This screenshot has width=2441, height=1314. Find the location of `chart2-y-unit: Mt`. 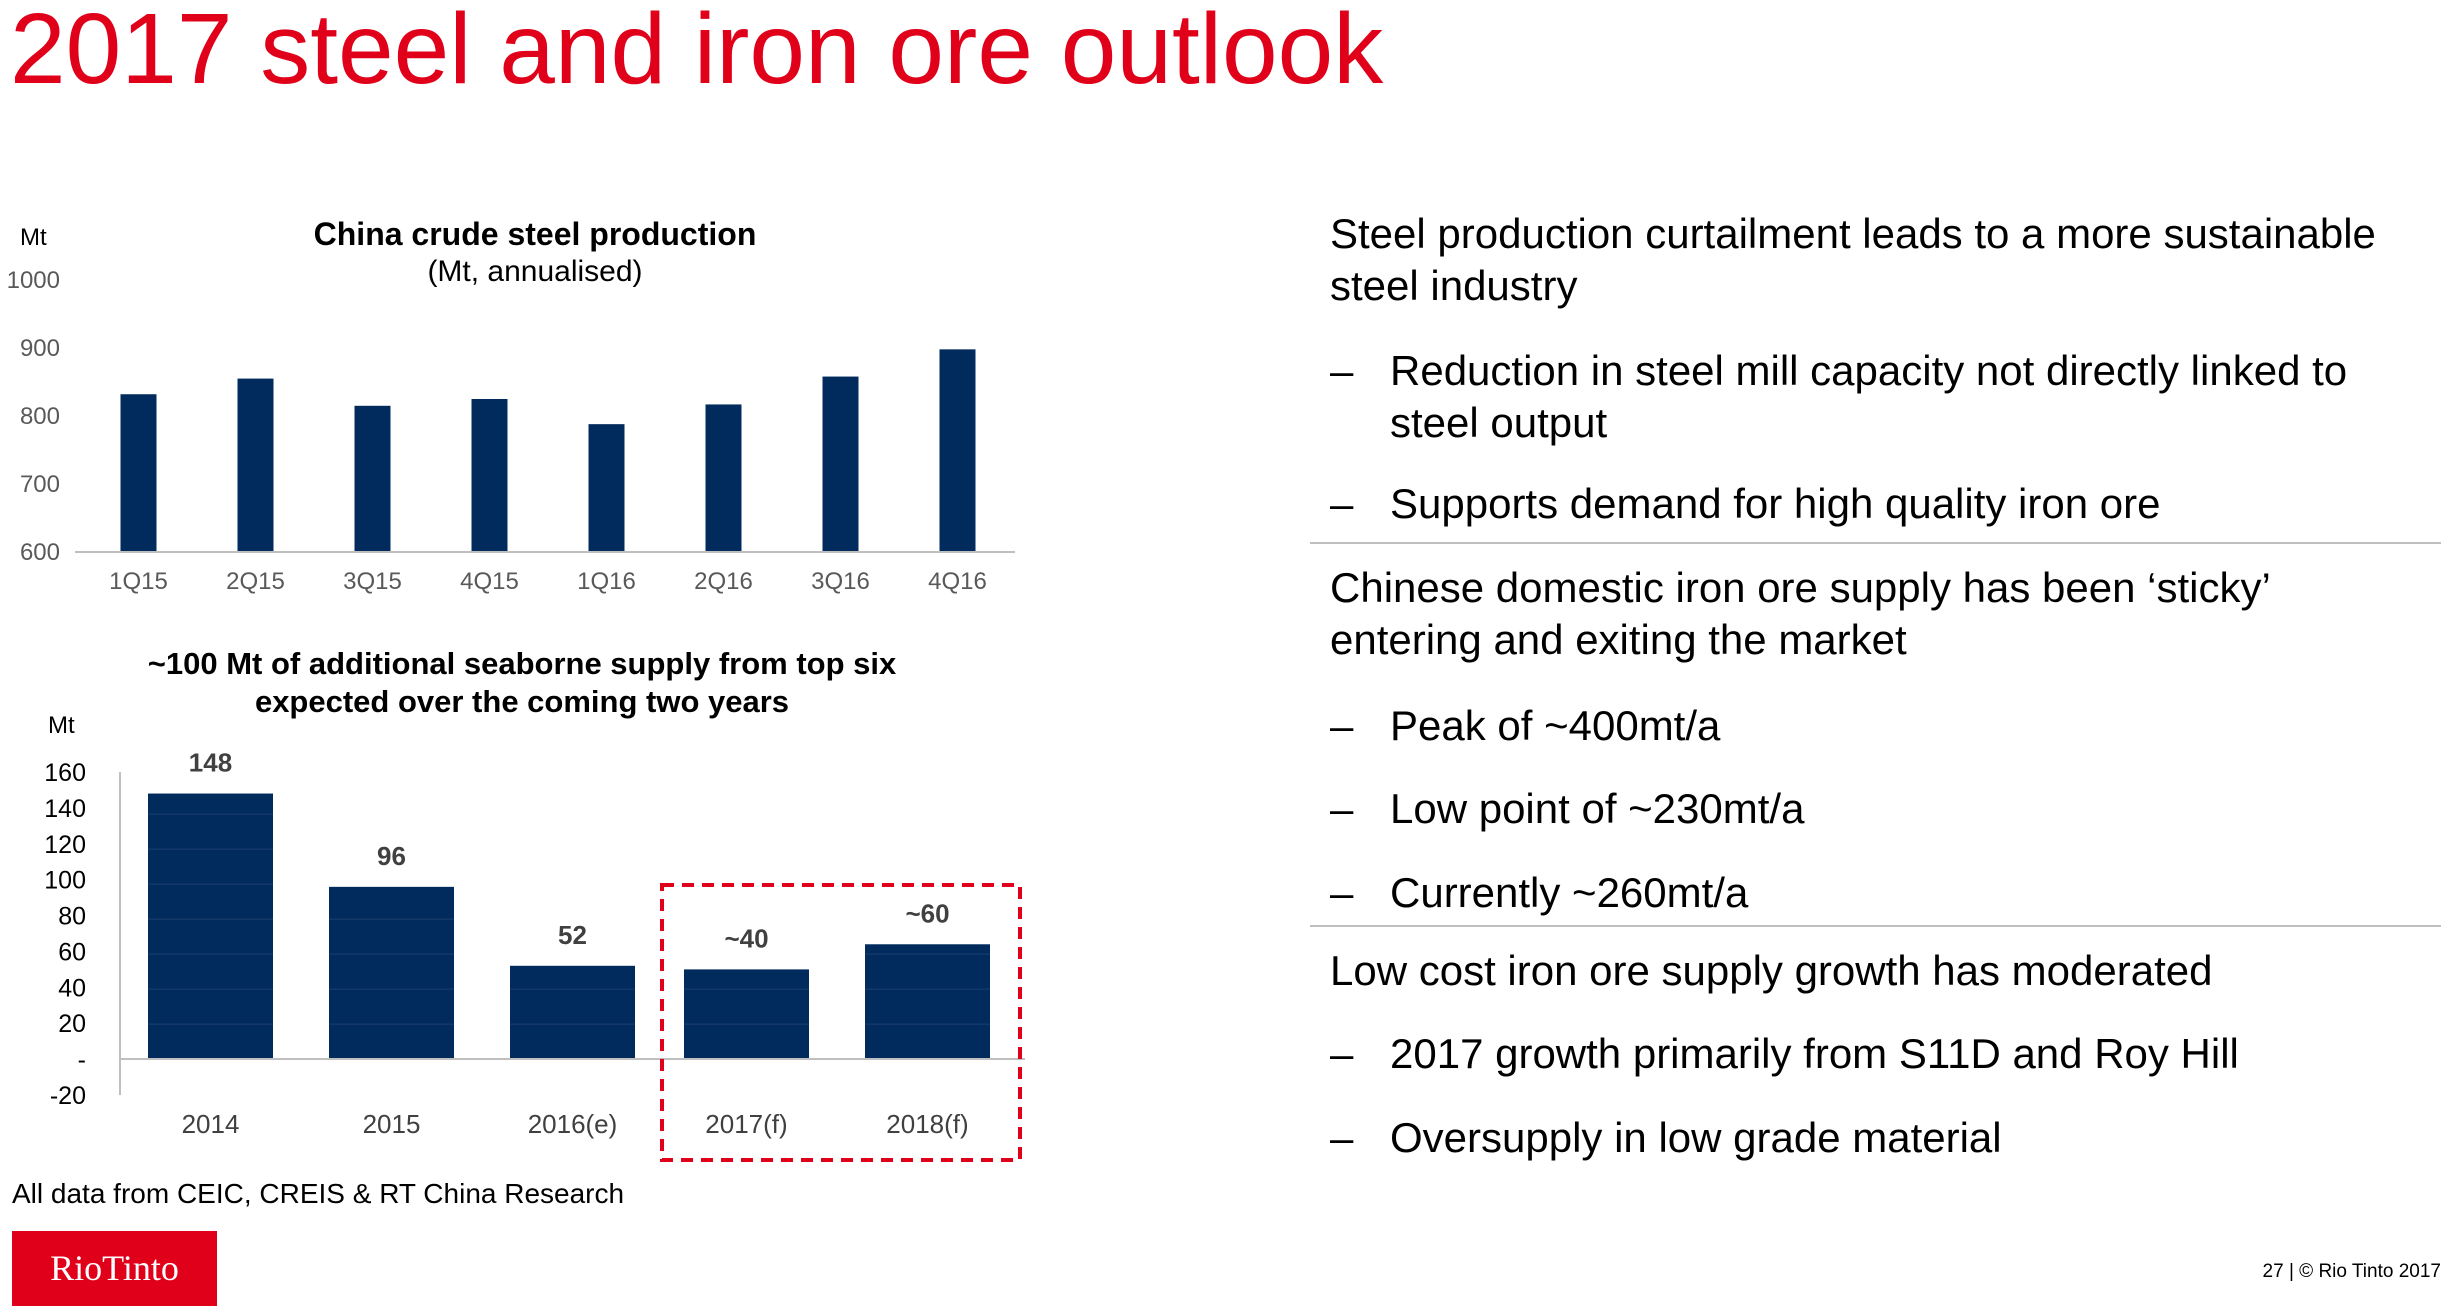

chart2-y-unit: Mt is located at coordinates (61, 725).